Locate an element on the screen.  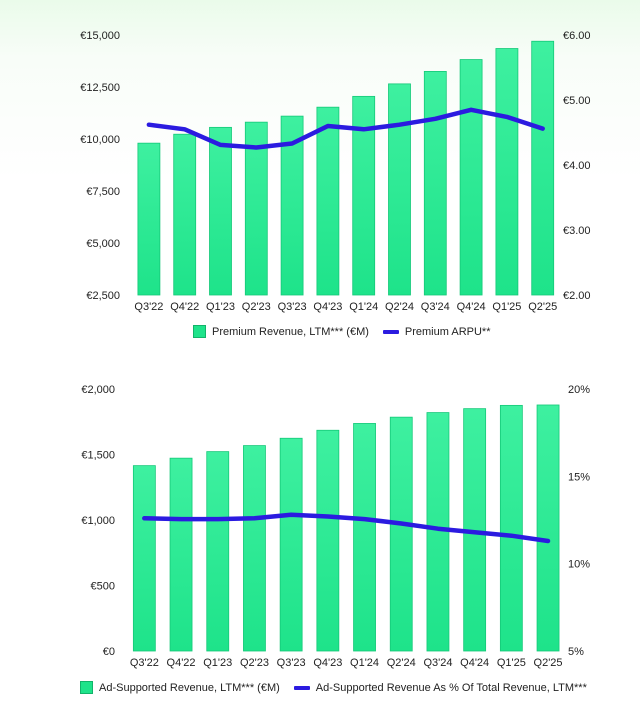
left-axis-tick-label: €5,000 is located at coordinates (103, 244).